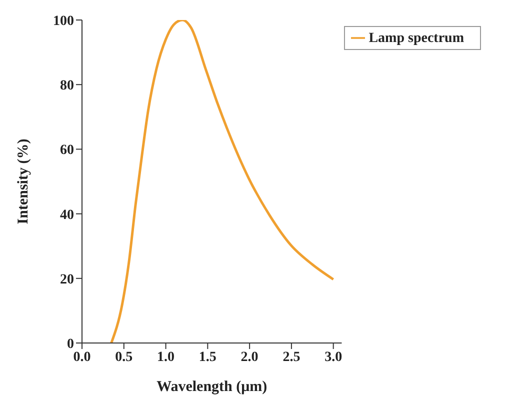 The height and width of the screenshot is (415, 509). Describe the element at coordinates (67, 150) in the screenshot. I see `y-tick-label: 60` at that location.